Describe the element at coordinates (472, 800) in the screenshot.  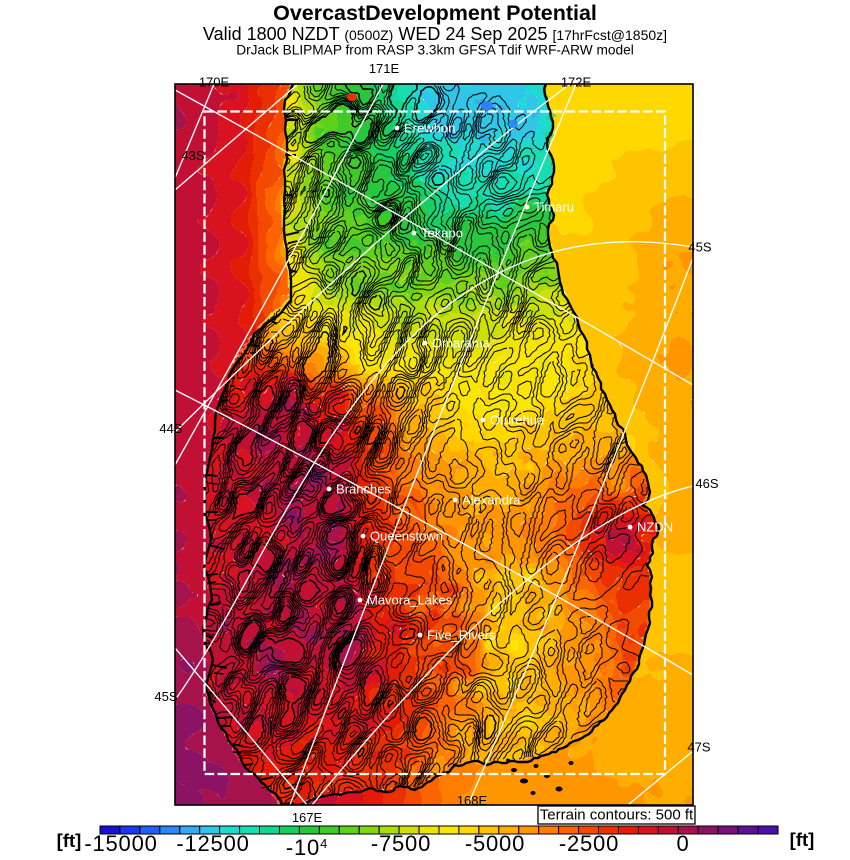
I see `svg-text: 168E` at that location.